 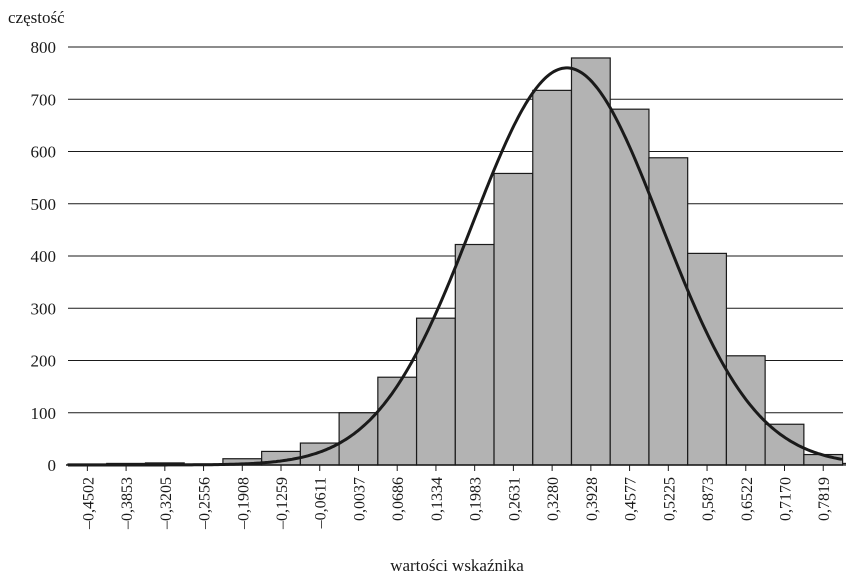 I want to click on y-tick-label: 0, so click(x=52, y=465).